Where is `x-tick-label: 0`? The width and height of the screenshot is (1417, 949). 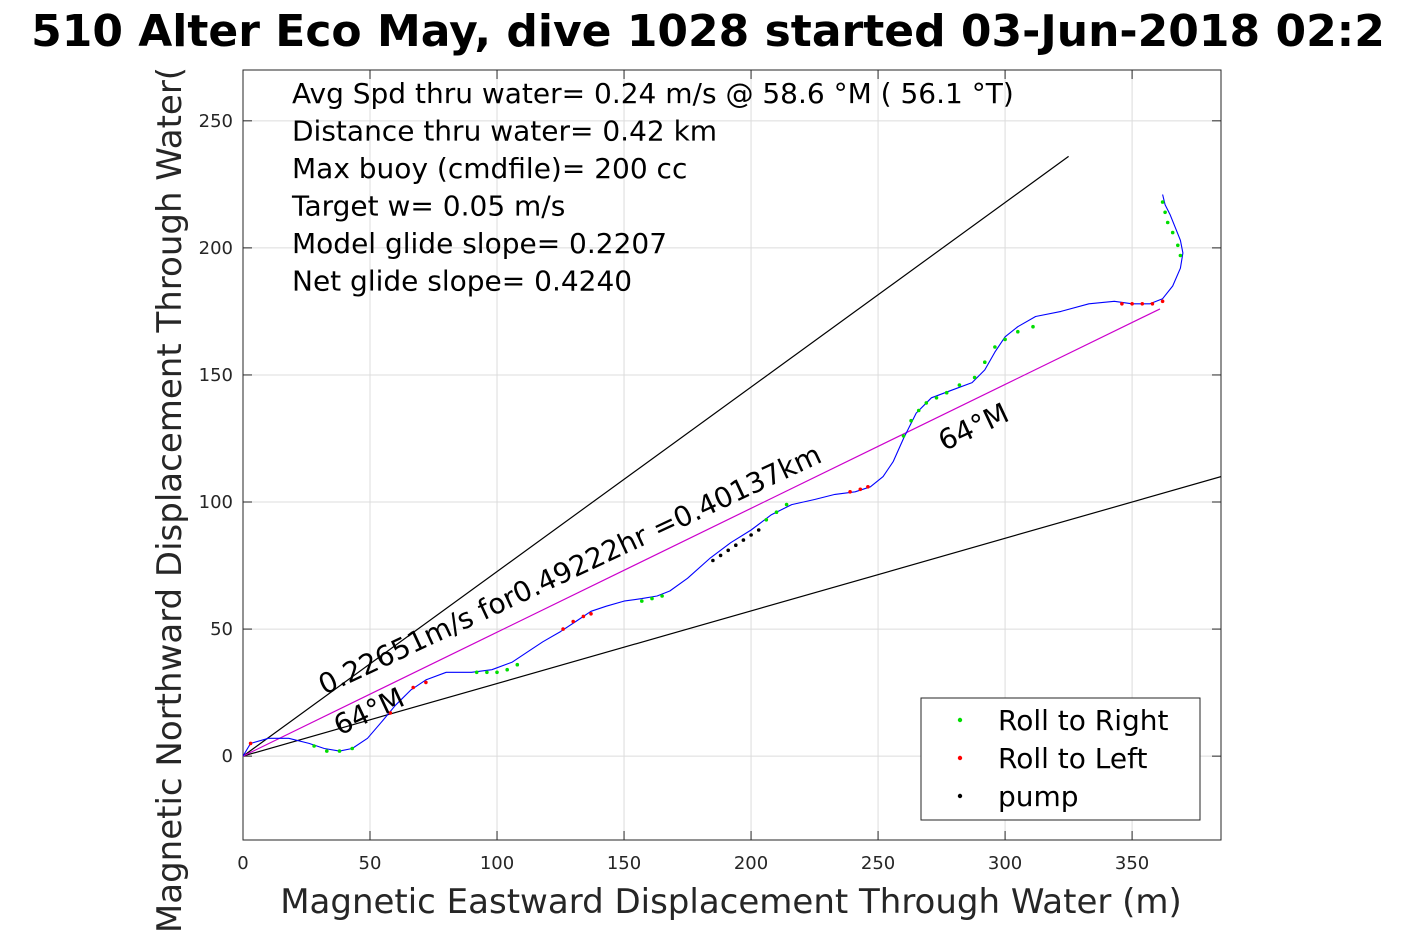 x-tick-label: 0 is located at coordinates (242, 863).